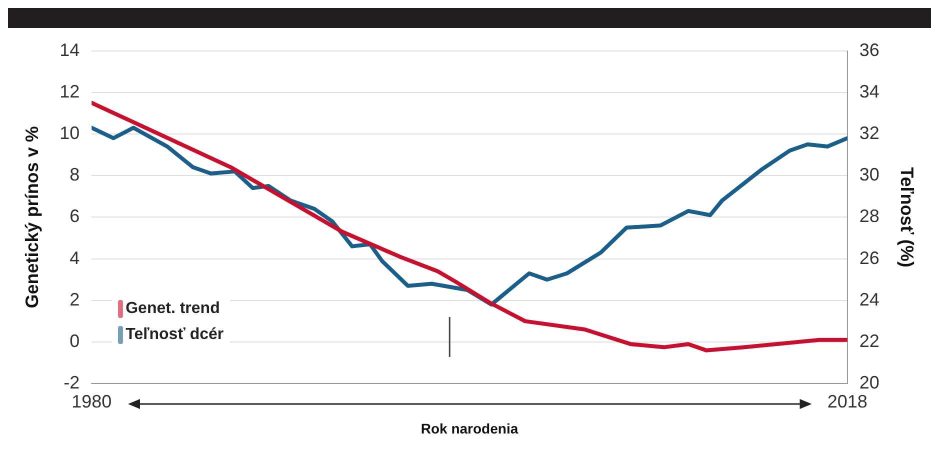 Image resolution: width=939 pixels, height=450 pixels. Describe the element at coordinates (869, 382) in the screenshot. I see `y2-tick-label: 20` at that location.